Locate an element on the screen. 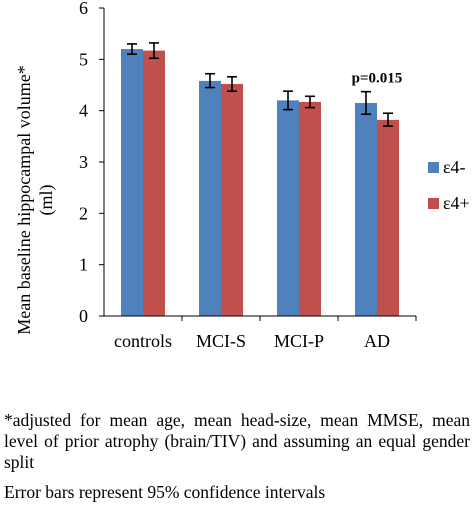 The width and height of the screenshot is (474, 508). y-tick-label: 1 is located at coordinates (83, 265).